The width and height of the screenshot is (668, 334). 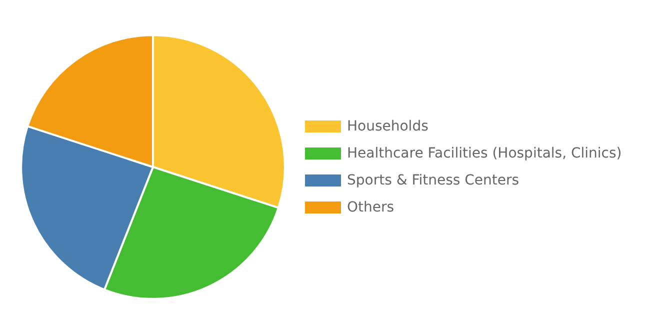 What do you see at coordinates (484, 154) in the screenshot?
I see `legend-label: Healthcare Facilities (Hospitals, Clinics)` at bounding box center [484, 154].